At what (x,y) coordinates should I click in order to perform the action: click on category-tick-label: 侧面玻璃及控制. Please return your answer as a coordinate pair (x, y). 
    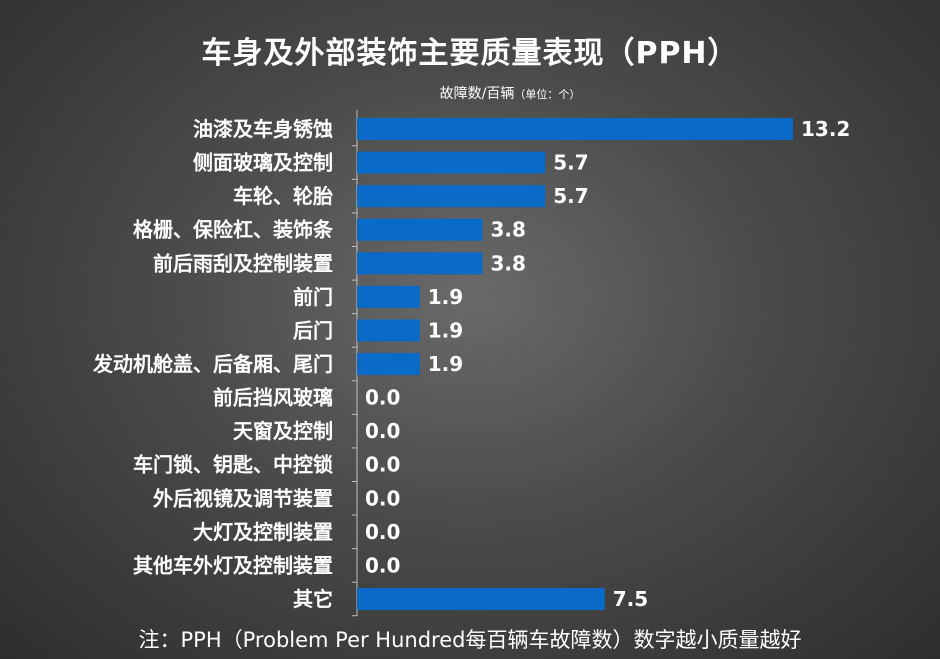
    Looking at the image, I should click on (263, 163).